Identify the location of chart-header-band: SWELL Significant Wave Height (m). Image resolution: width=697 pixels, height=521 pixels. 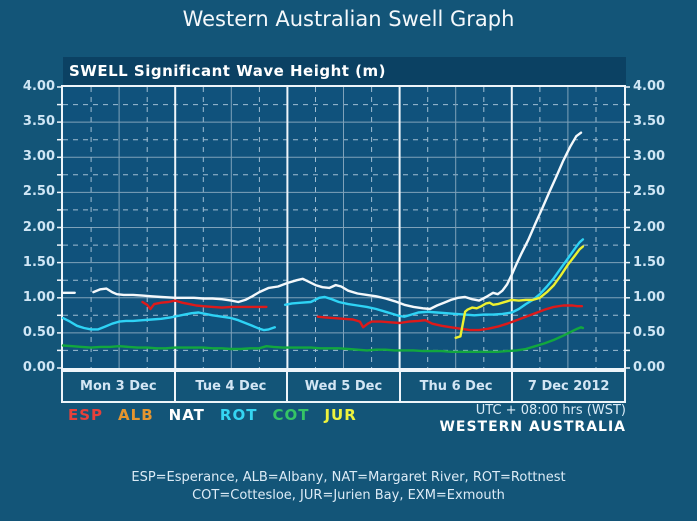
(344, 71).